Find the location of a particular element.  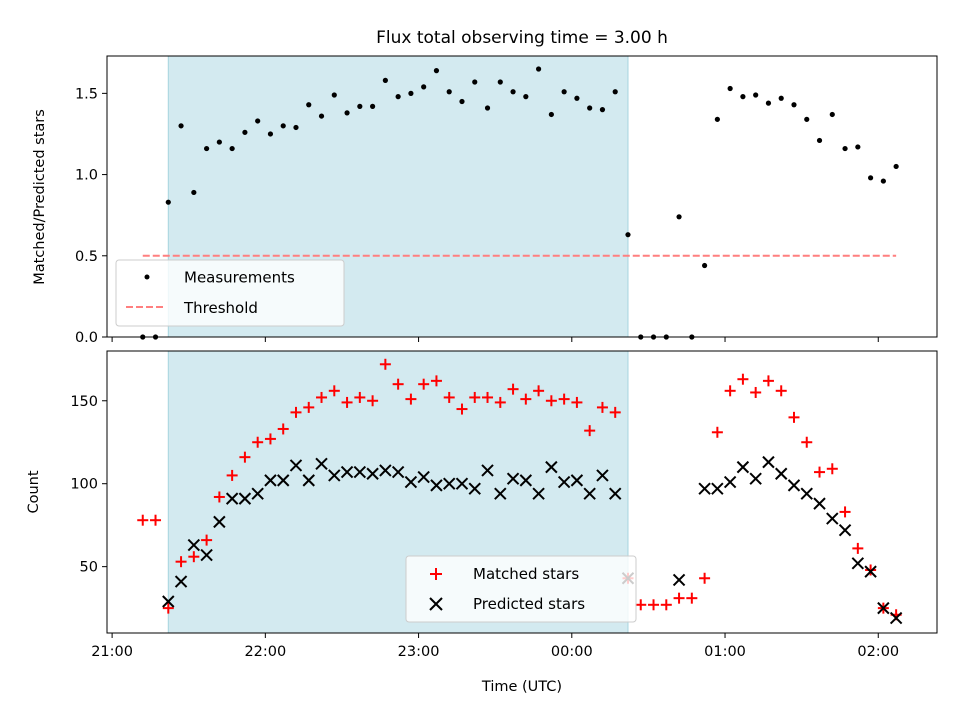

predicted-stars-legend-label: Predicted stars is located at coordinates (529, 604).